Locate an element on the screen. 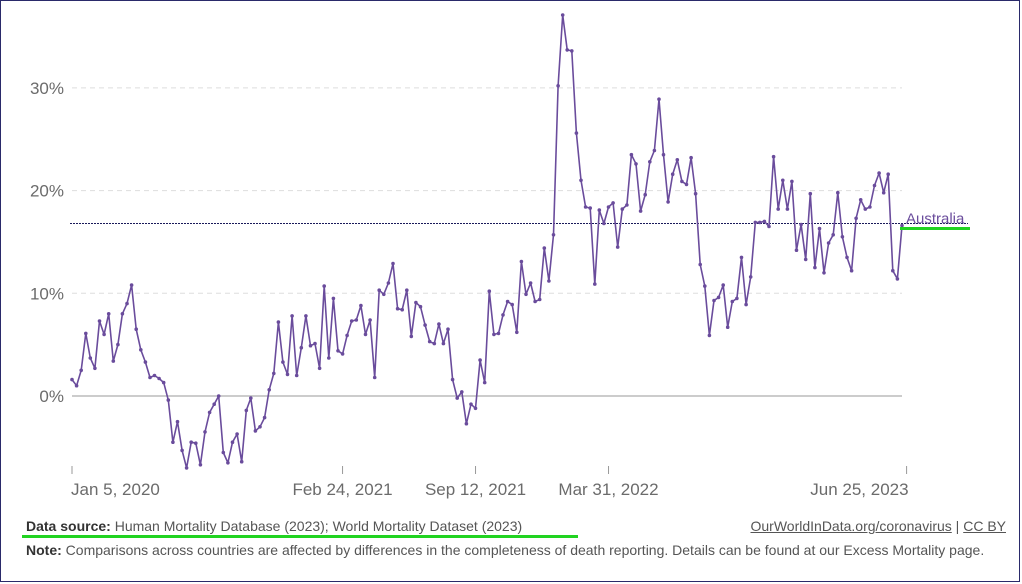 The height and width of the screenshot is (584, 1022). data-source-highlight is located at coordinates (300, 536).